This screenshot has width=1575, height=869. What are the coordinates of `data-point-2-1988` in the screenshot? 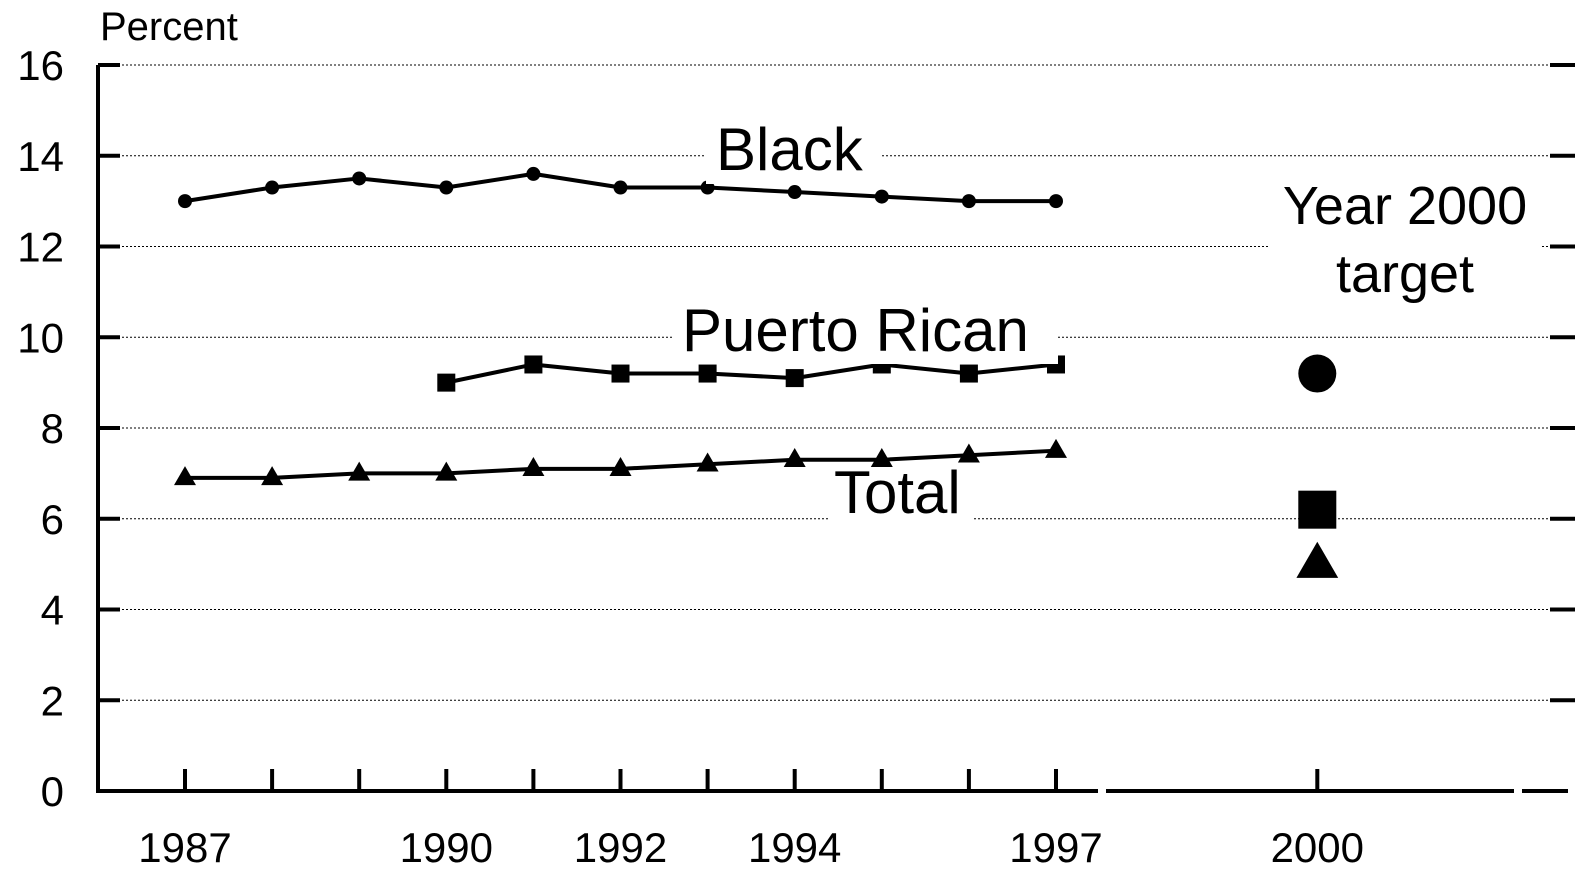 It's located at (272, 476).